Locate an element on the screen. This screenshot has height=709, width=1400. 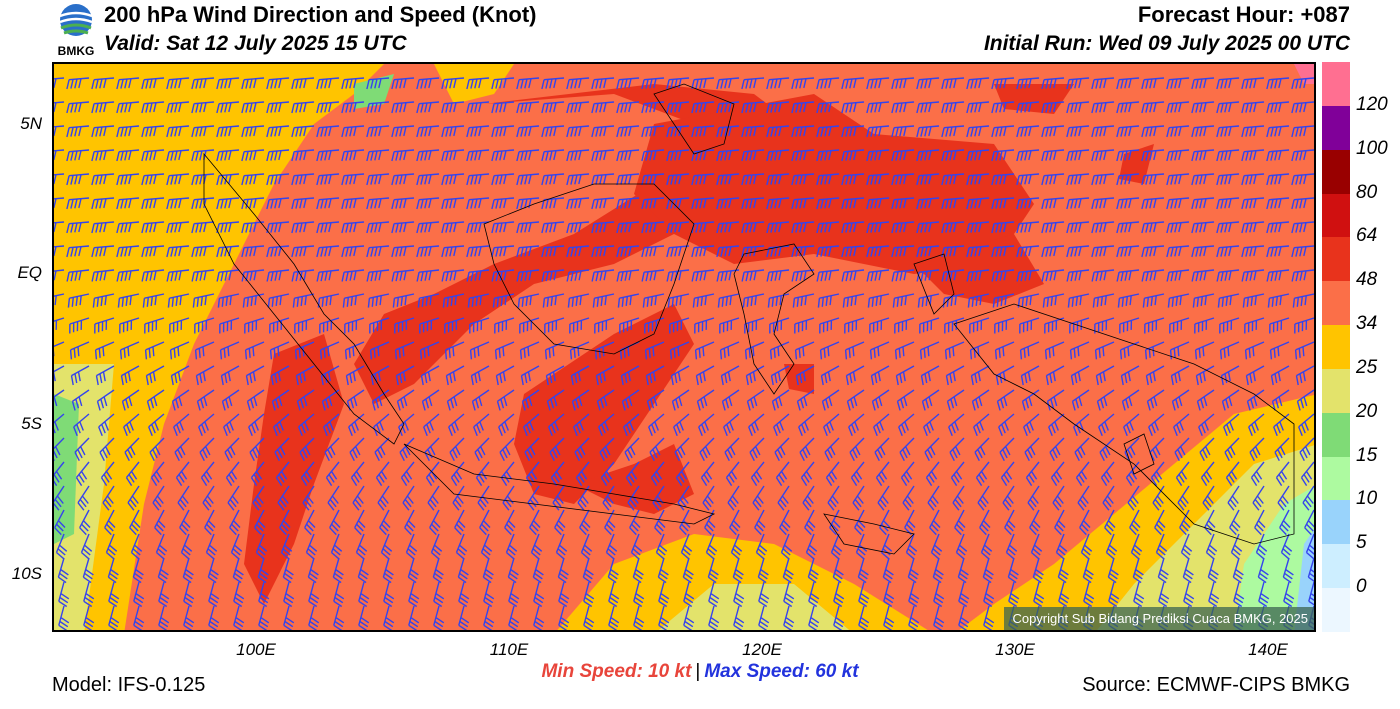
lon-label-130e: 130E is located at coordinates (1015, 649).